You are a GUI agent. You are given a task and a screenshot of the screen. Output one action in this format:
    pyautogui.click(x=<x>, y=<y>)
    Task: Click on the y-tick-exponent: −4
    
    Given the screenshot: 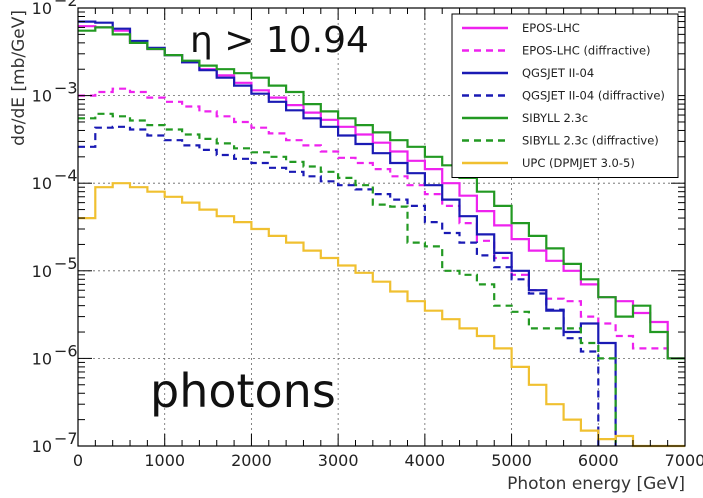 What is the action you would take?
    pyautogui.click(x=66, y=175)
    